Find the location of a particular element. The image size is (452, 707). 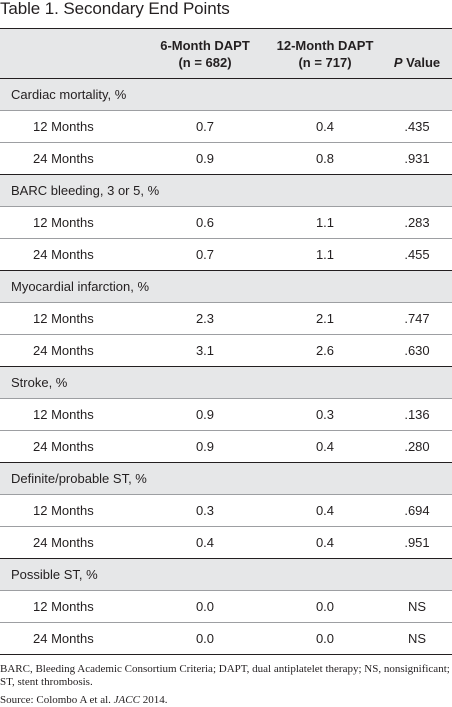

table-bottom-rule is located at coordinates (226, 654).